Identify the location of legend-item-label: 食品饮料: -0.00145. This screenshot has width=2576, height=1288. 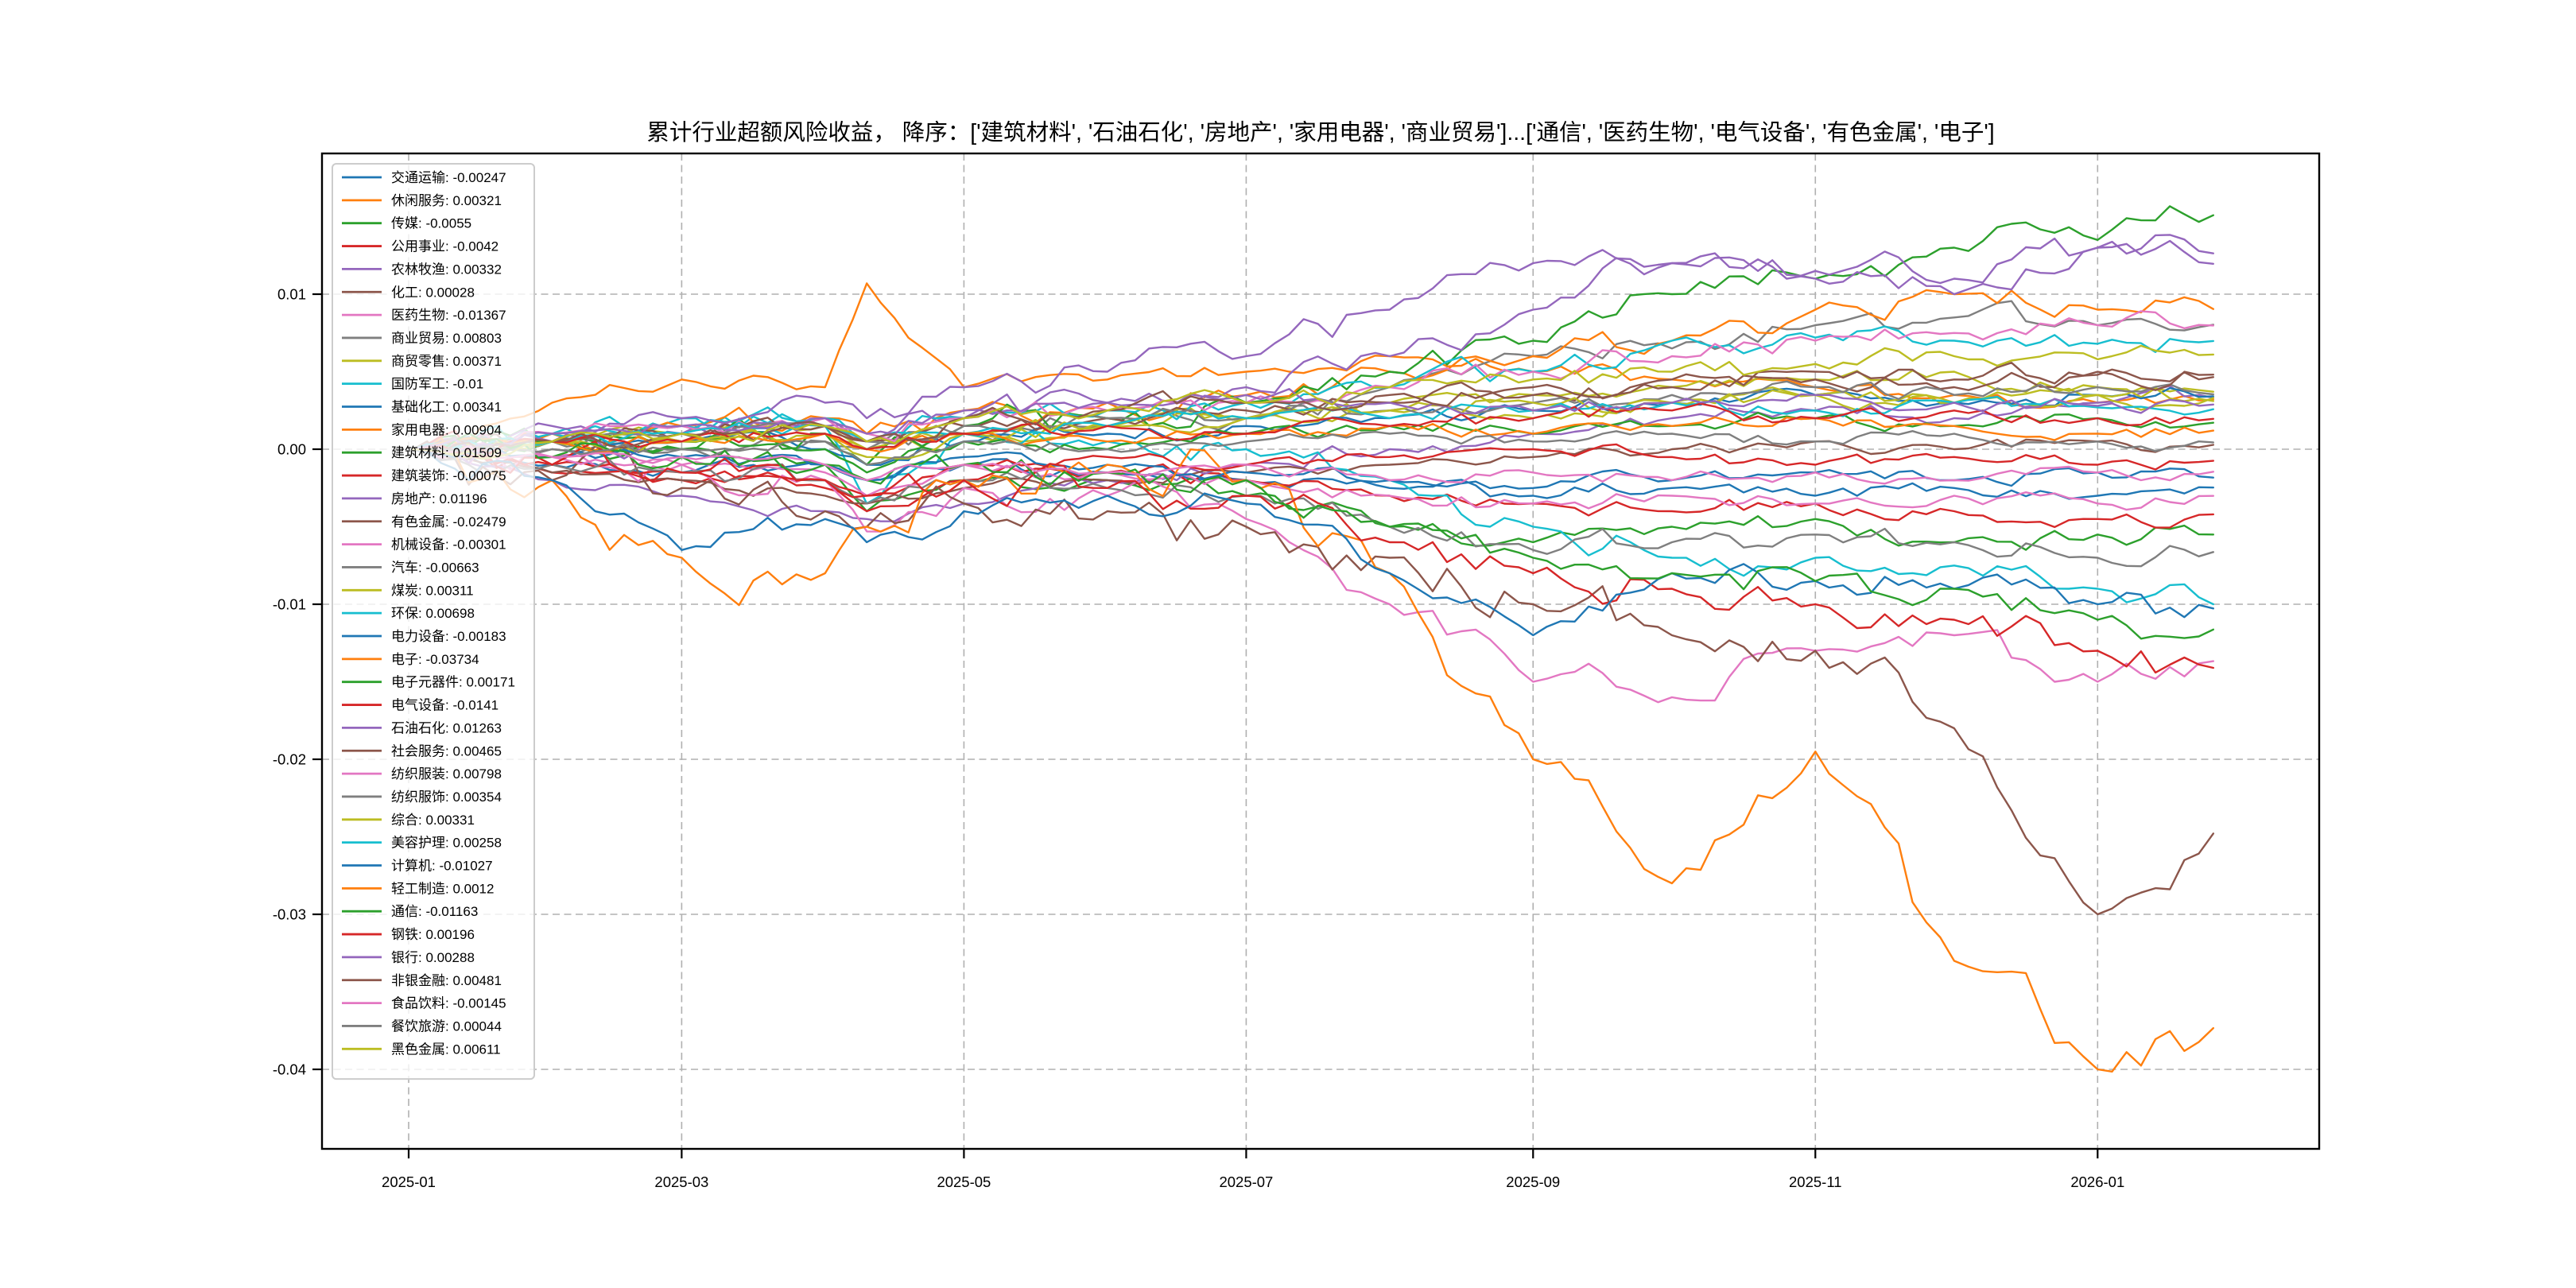
(448, 1004).